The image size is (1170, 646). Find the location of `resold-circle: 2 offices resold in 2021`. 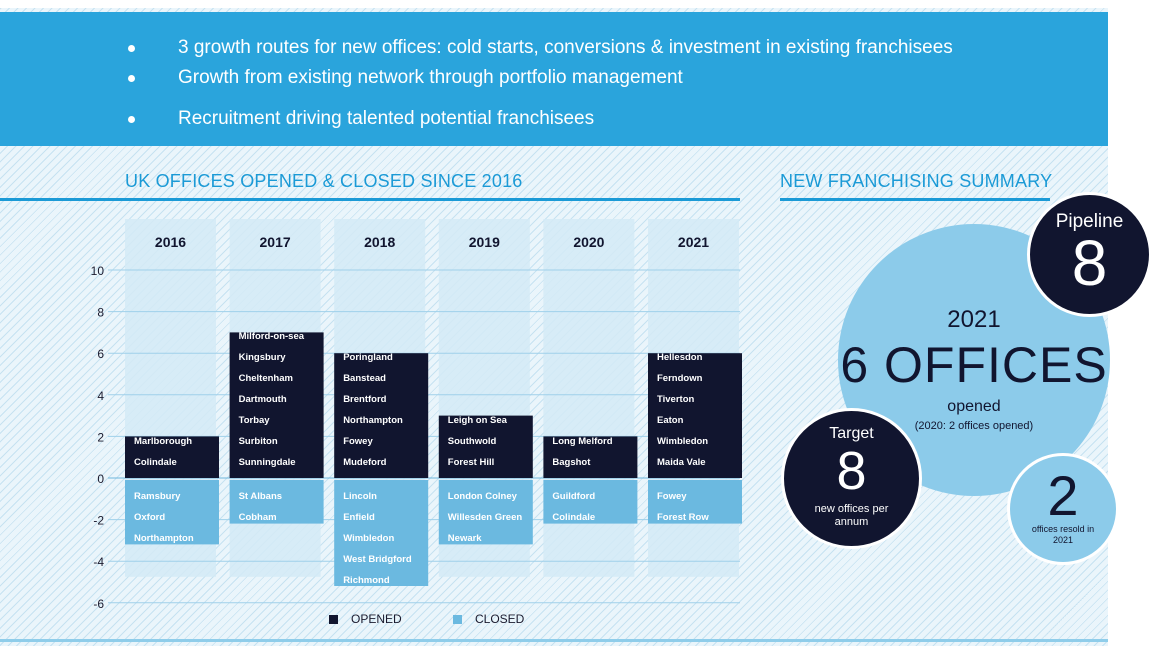

resold-circle: 2 offices resold in 2021 is located at coordinates (1063, 509).